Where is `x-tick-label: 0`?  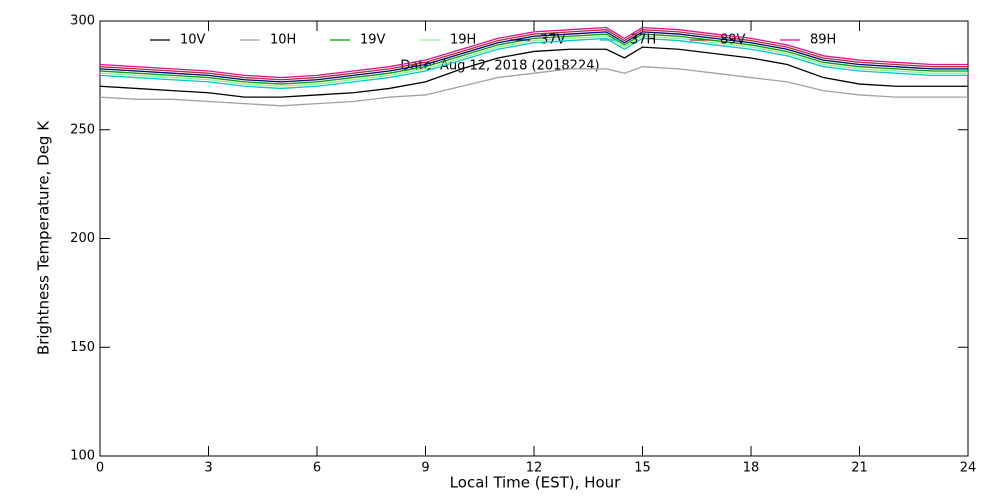
x-tick-label: 0 is located at coordinates (100, 468).